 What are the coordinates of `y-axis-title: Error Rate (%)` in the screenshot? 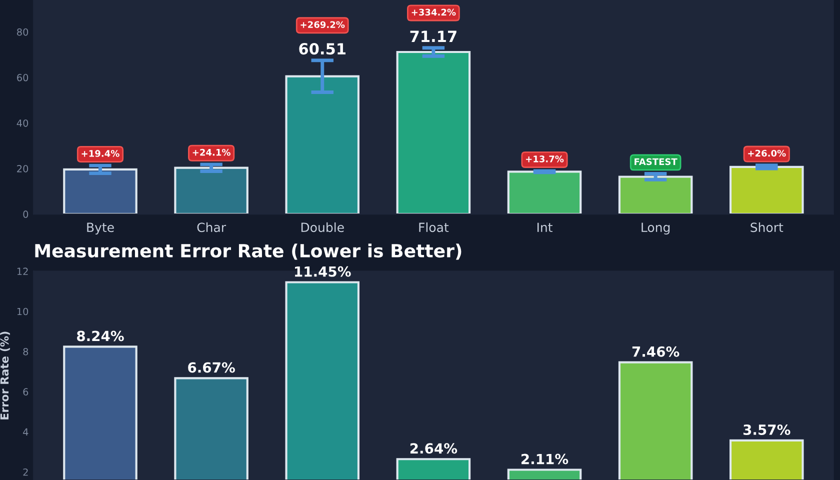 It's located at (5, 376).